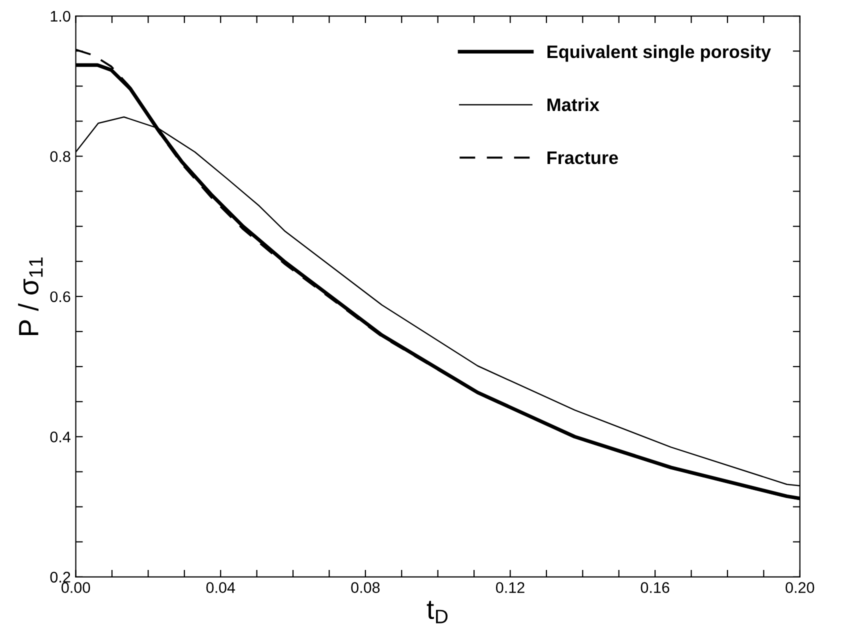 The height and width of the screenshot is (641, 842). I want to click on y-tick-label: 0.2, so click(60, 577).